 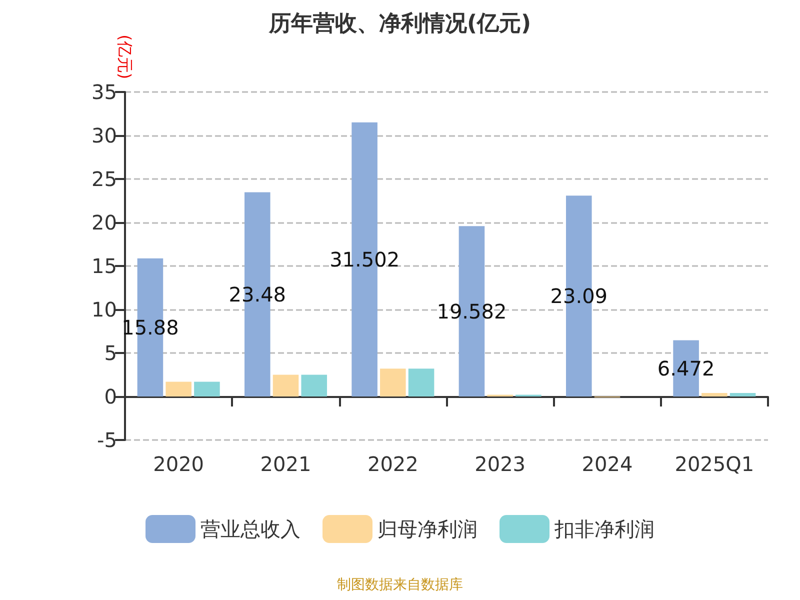 What do you see at coordinates (110, 396) in the screenshot?
I see `y-tick-label: 0` at bounding box center [110, 396].